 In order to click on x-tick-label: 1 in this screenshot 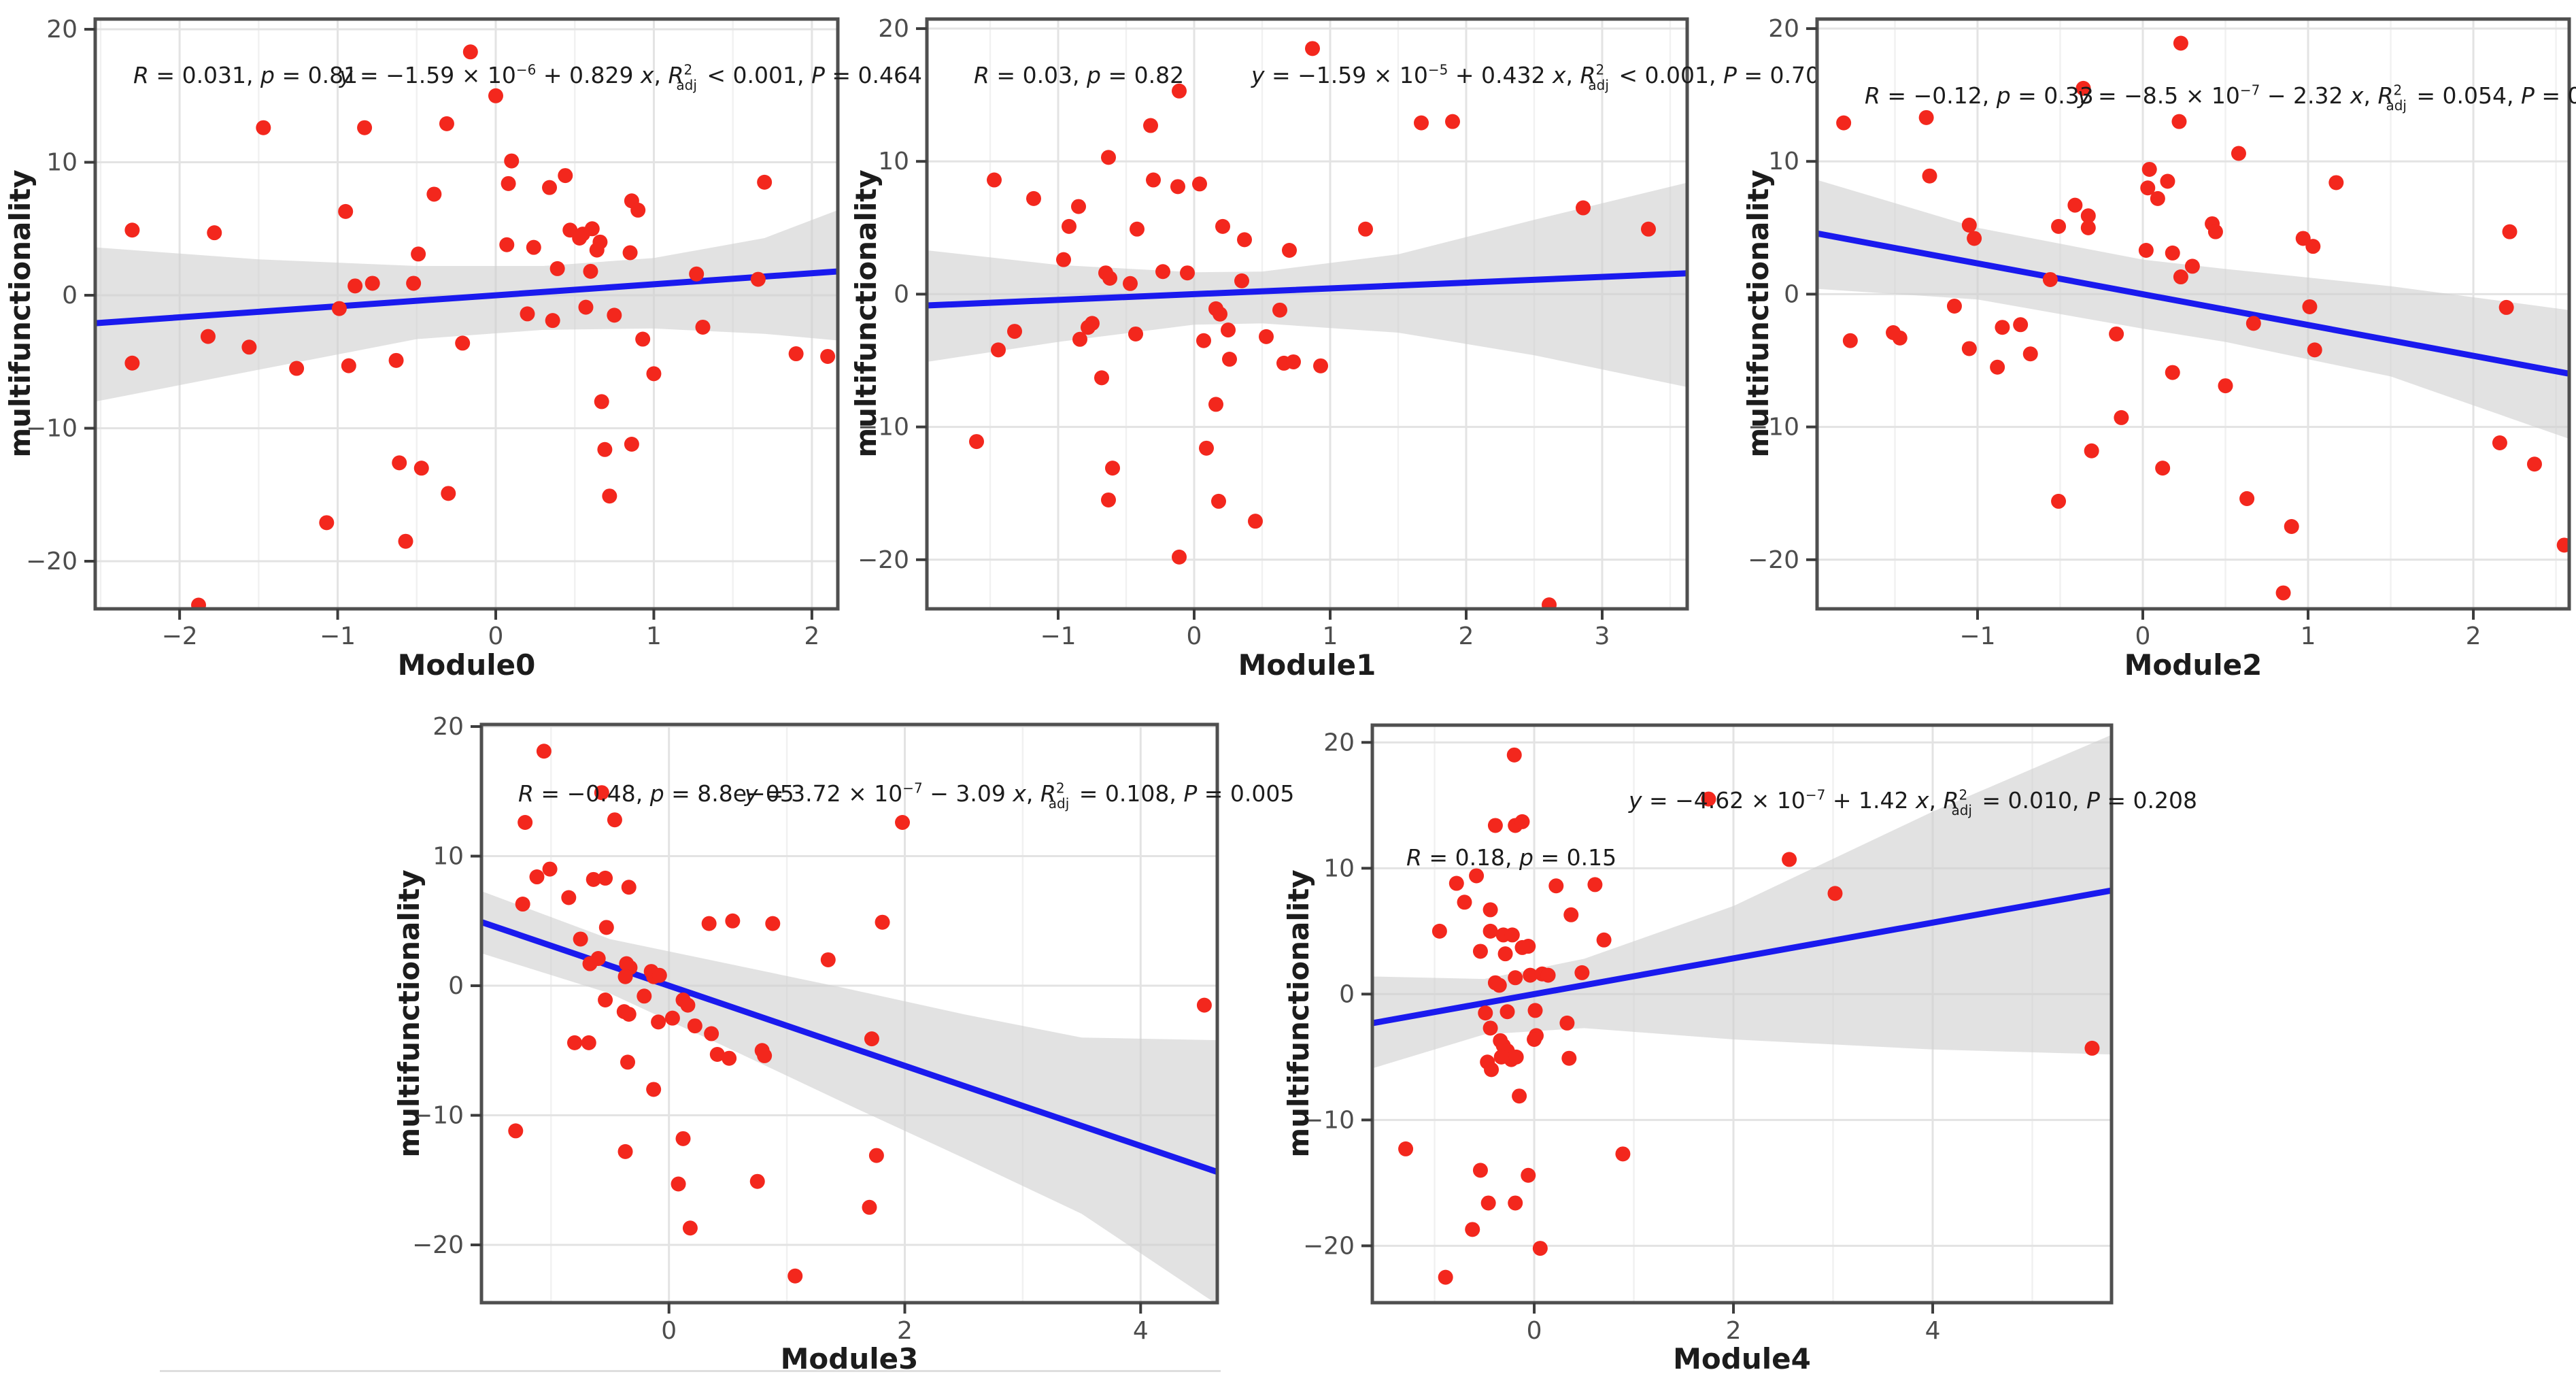, I will do `click(1330, 636)`.